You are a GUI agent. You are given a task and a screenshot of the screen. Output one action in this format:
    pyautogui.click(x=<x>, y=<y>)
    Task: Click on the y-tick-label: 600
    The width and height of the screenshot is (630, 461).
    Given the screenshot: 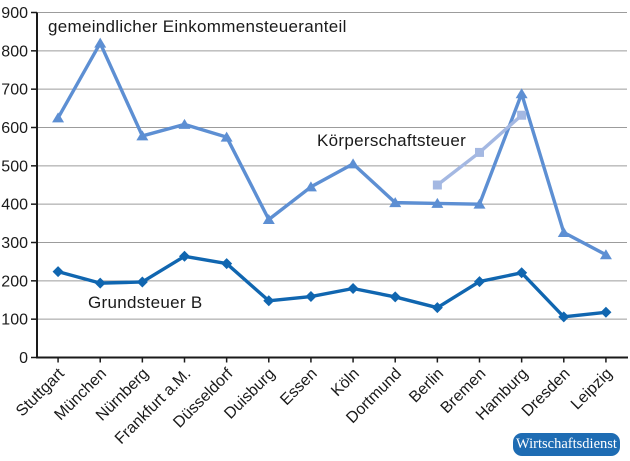 What is the action you would take?
    pyautogui.click(x=14, y=128)
    